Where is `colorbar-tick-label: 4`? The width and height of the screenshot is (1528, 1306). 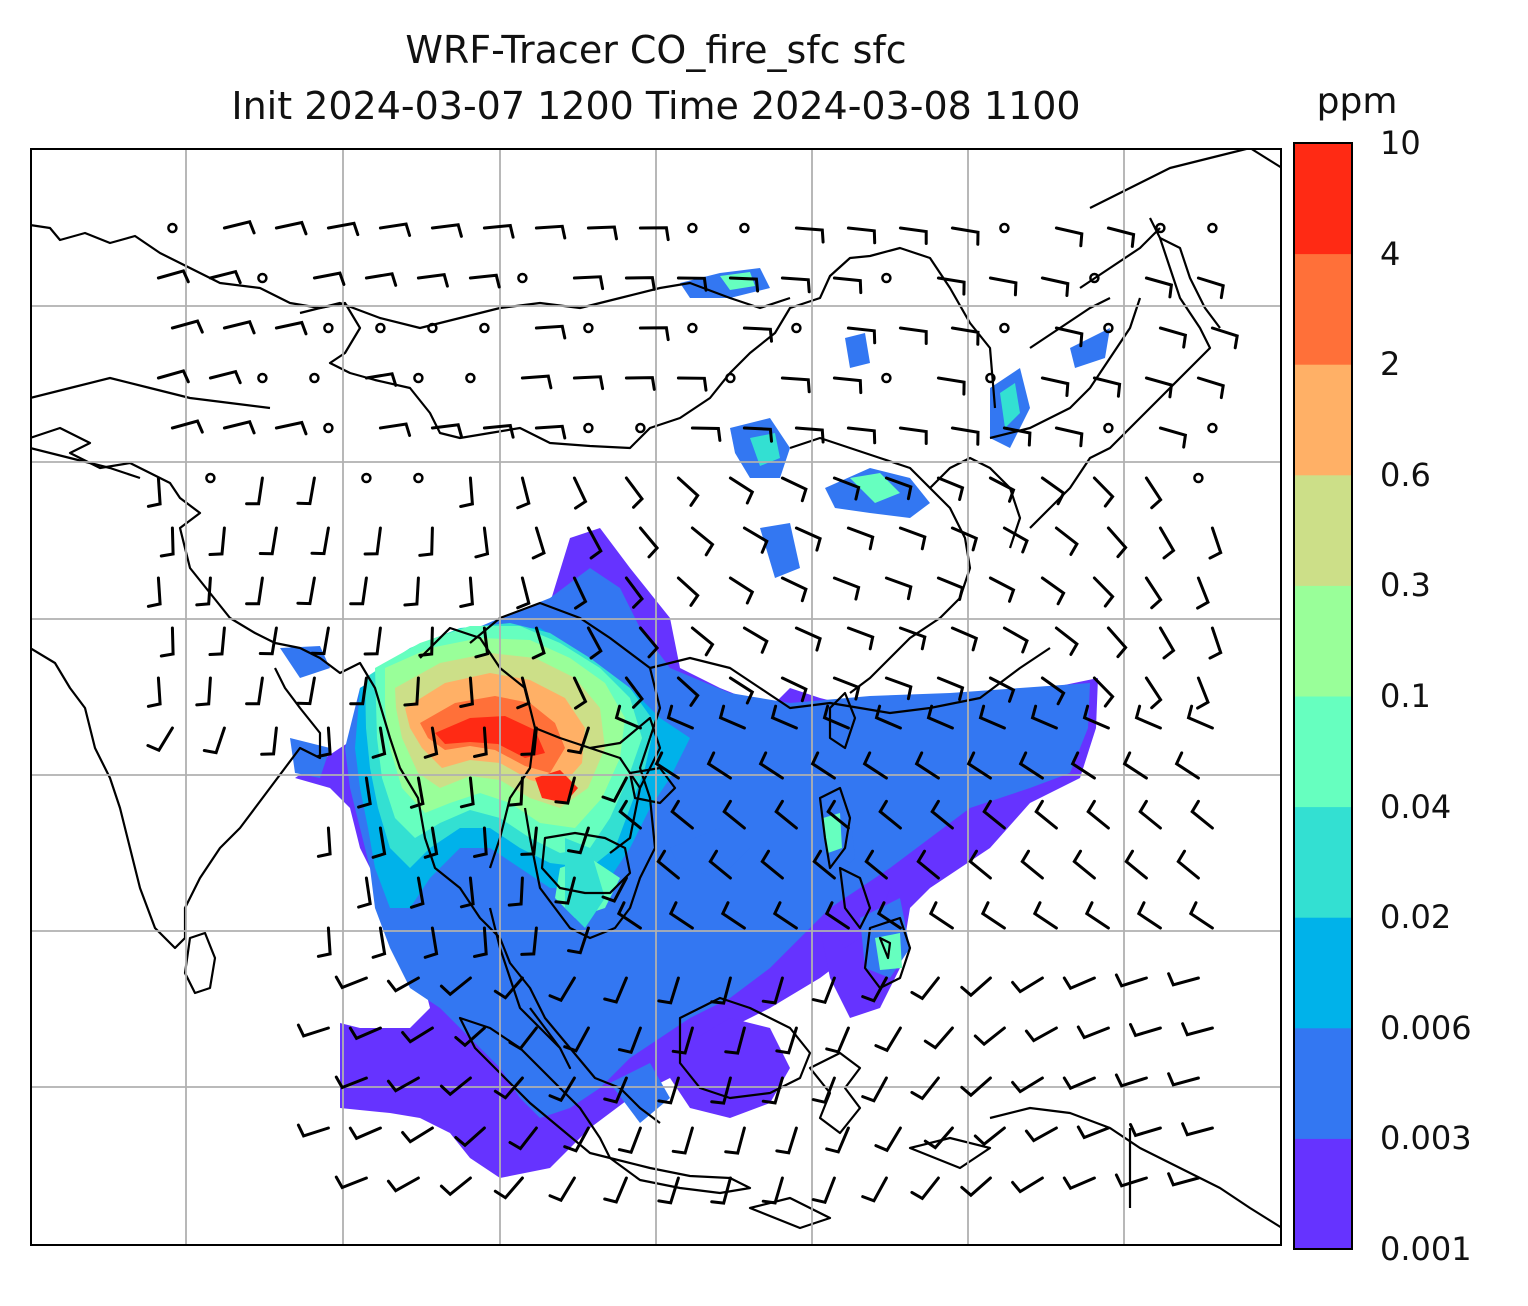
colorbar-tick-label: 4 is located at coordinates (1390, 253).